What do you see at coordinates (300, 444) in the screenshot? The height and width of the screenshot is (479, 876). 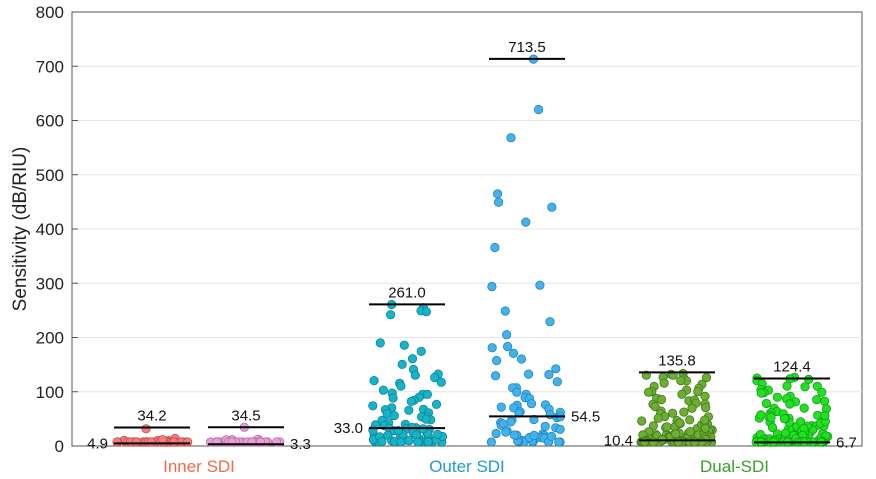 I see `mean-value-label: 3.3` at bounding box center [300, 444].